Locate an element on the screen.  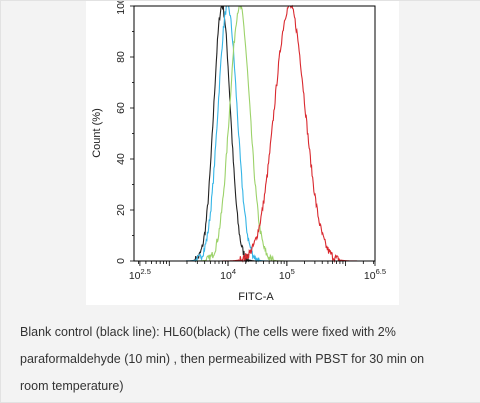
y-tick-label: 20 is located at coordinates (121, 210).